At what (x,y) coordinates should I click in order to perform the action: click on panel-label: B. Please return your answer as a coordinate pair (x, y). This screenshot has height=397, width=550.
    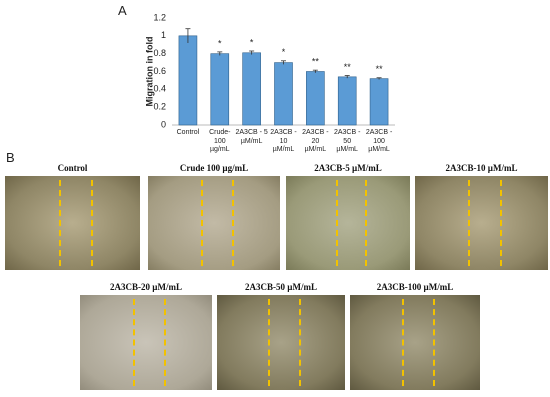
    Looking at the image, I should click on (10, 157).